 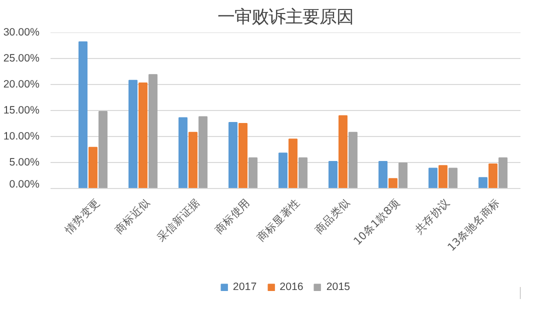 I want to click on legend-label: 2016, so click(x=292, y=287).